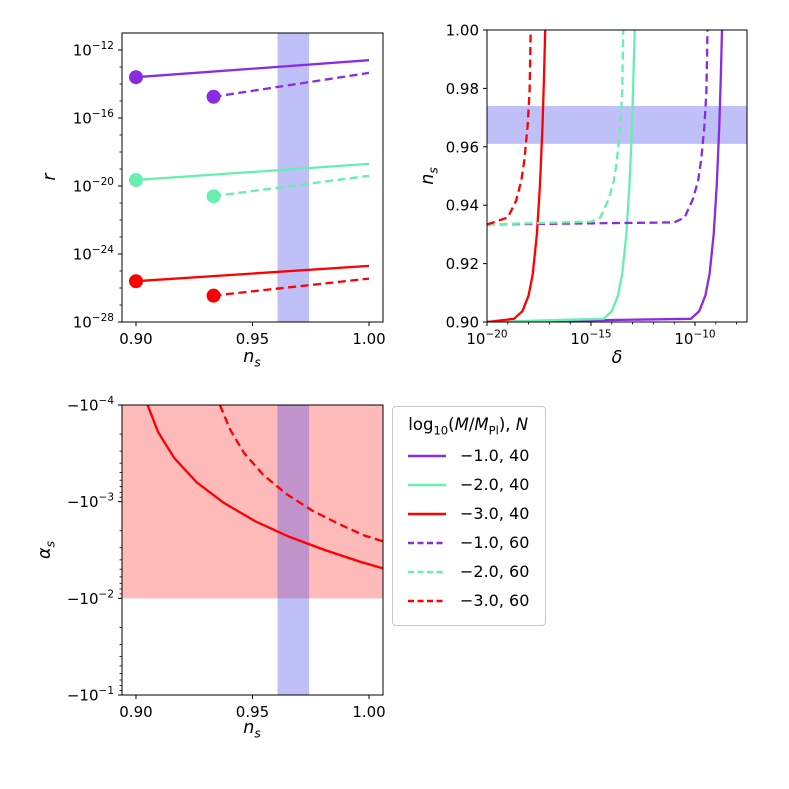 Image resolution: width=789 pixels, height=789 pixels. Describe the element at coordinates (46, 550) in the screenshot. I see `ylabel-alpha-vs-ns: αs` at that location.